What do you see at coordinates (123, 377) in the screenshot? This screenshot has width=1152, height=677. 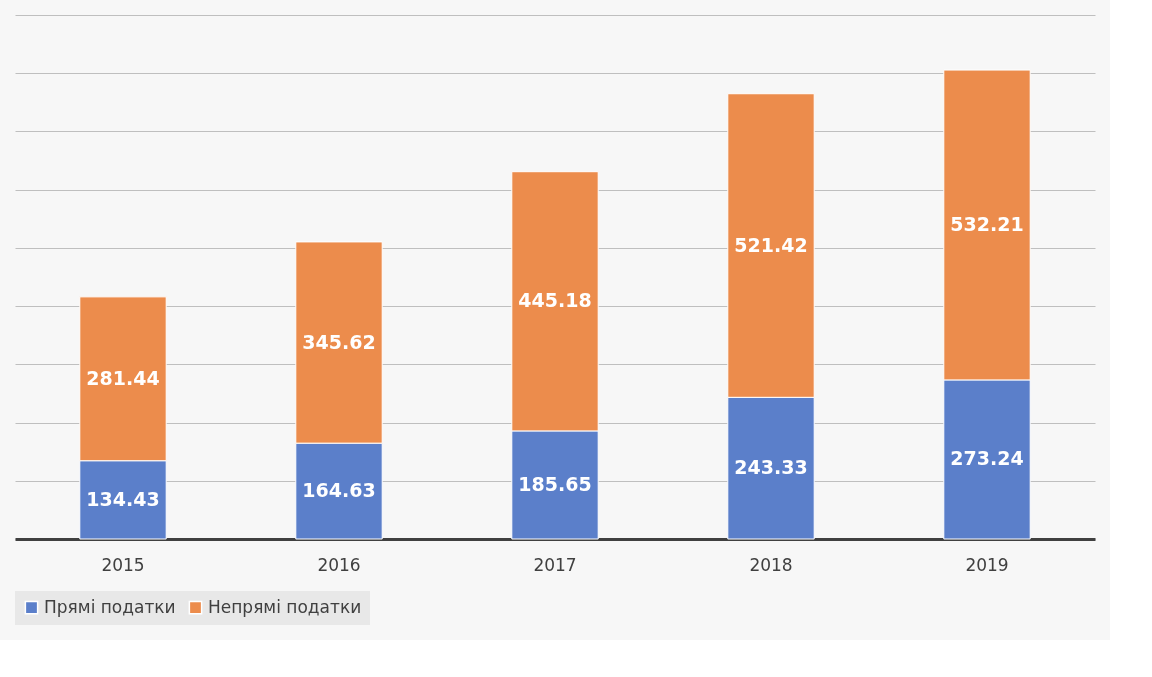 I see `data-label: 281.44` at bounding box center [123, 377].